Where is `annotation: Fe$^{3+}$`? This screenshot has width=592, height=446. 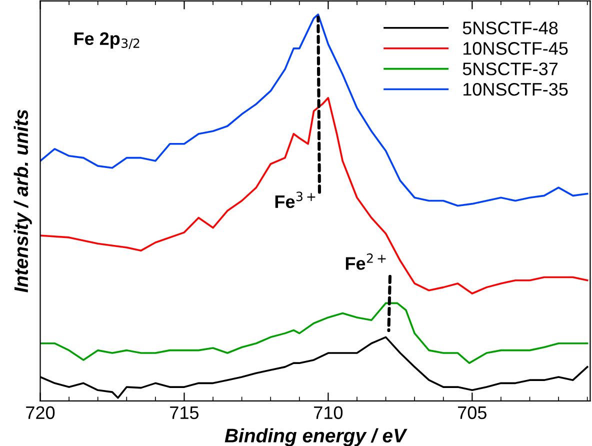 annotation: Fe$^{3+}$ is located at coordinates (295, 200).